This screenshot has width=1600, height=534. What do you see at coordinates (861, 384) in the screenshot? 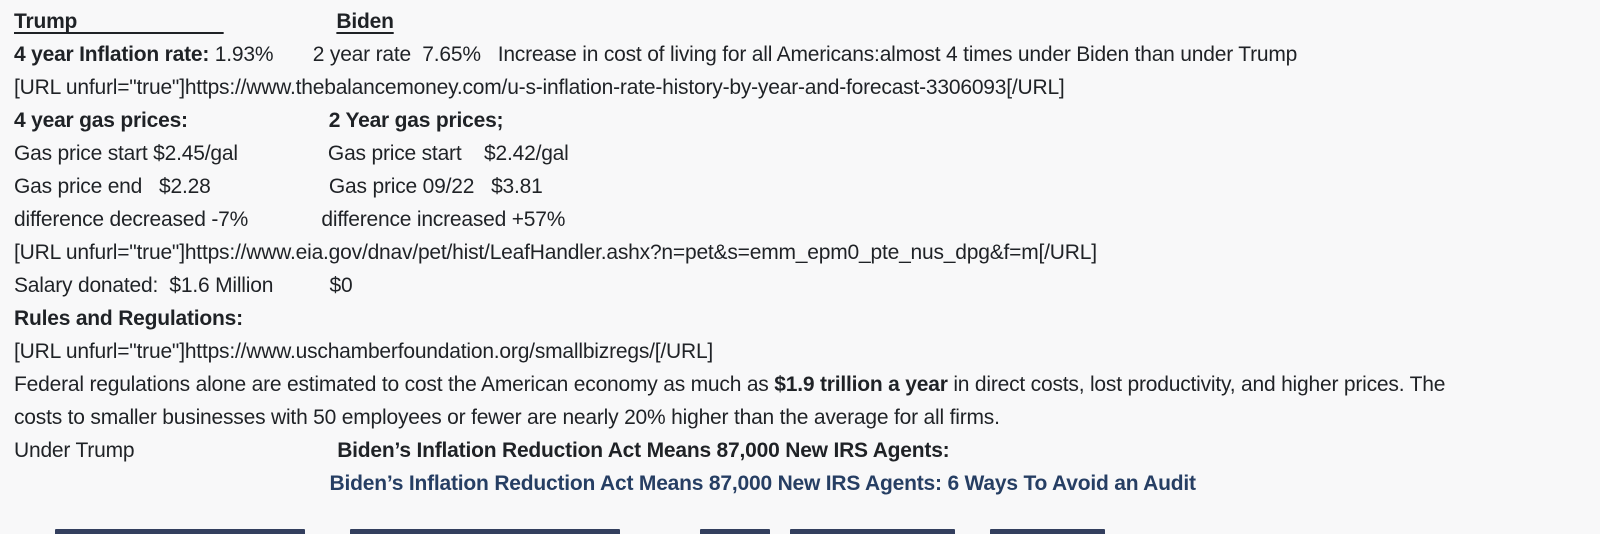
I see `trillion-cost-highlight: $1.9 trillion a year` at bounding box center [861, 384].